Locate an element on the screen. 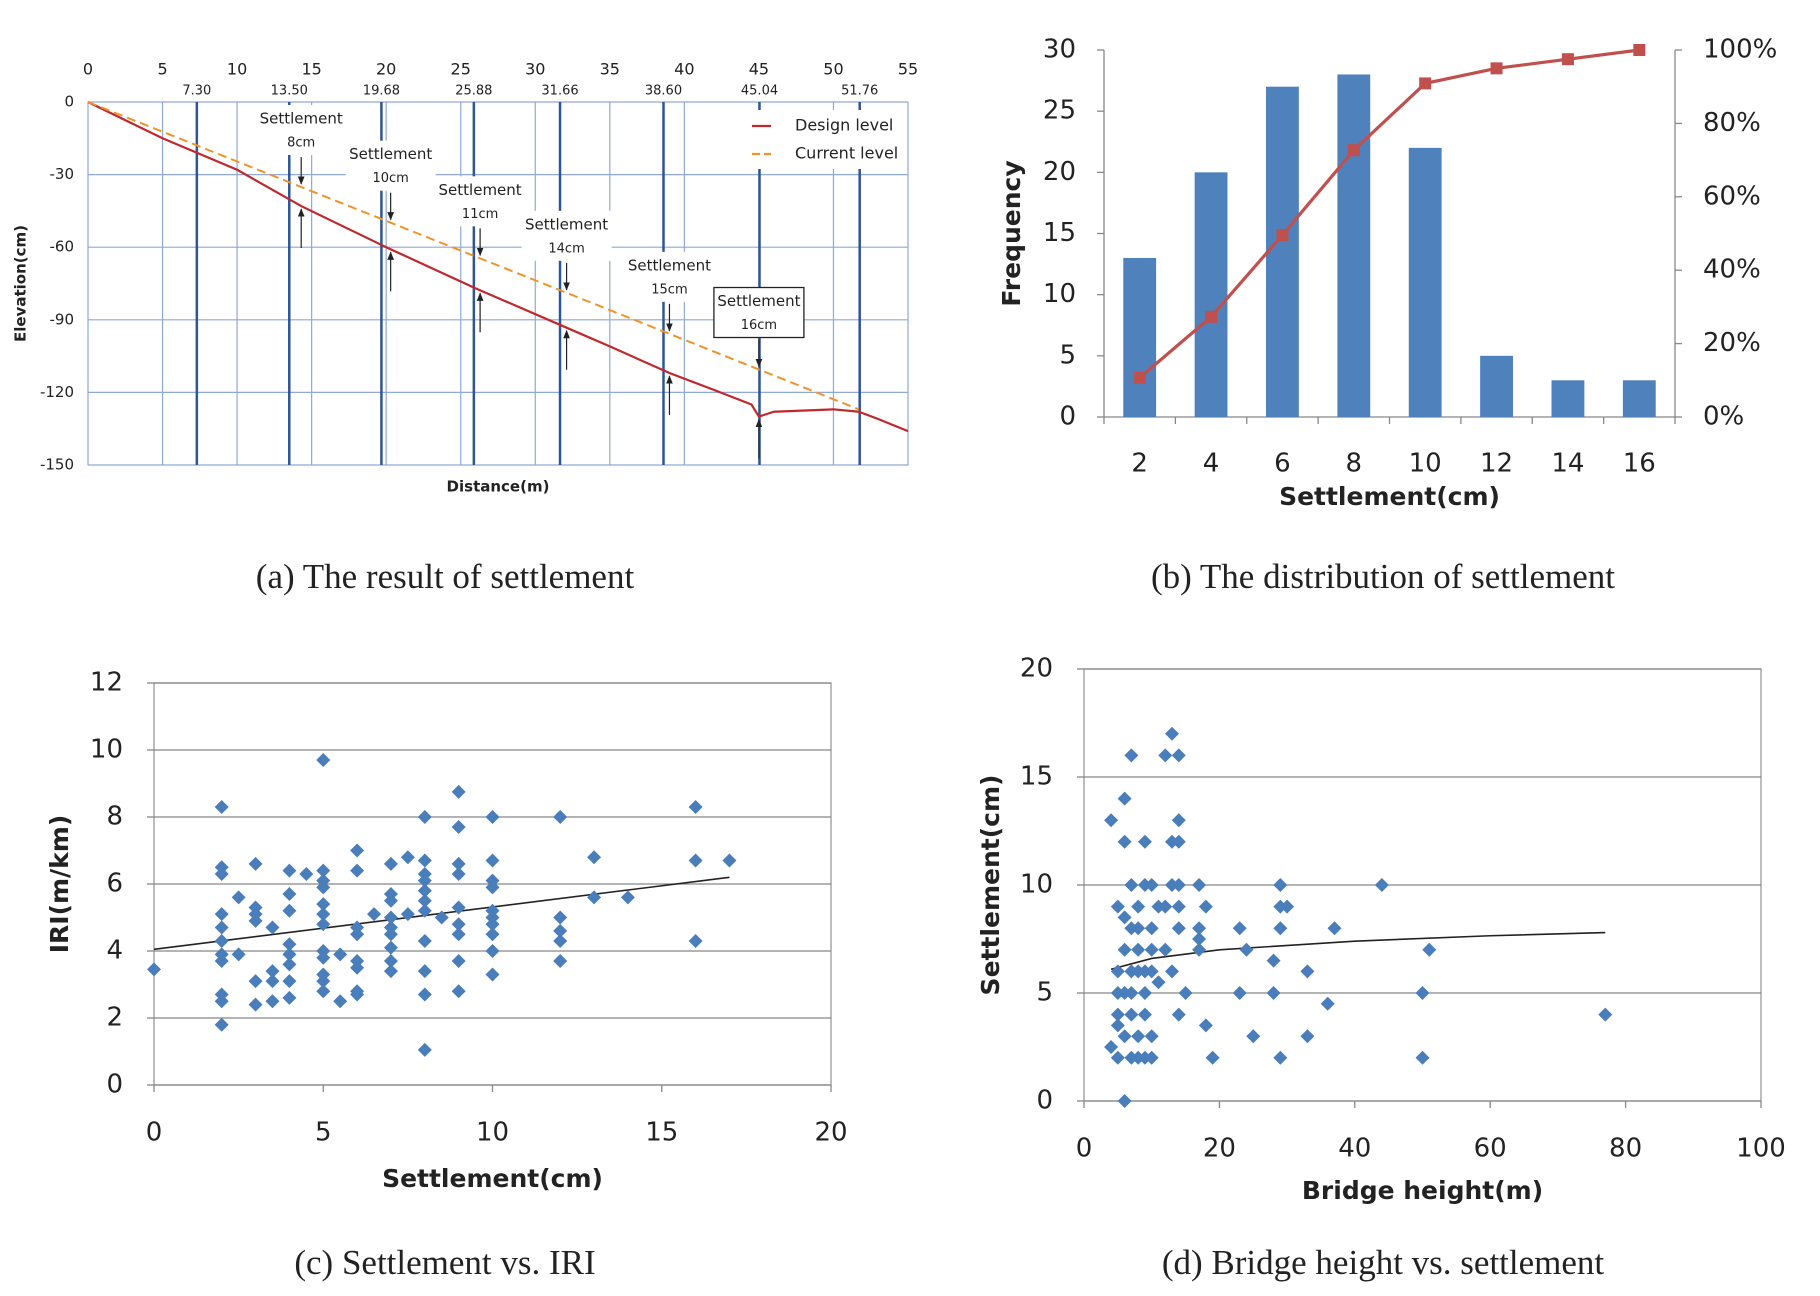  x-tick-label: 6 is located at coordinates (1282, 464).